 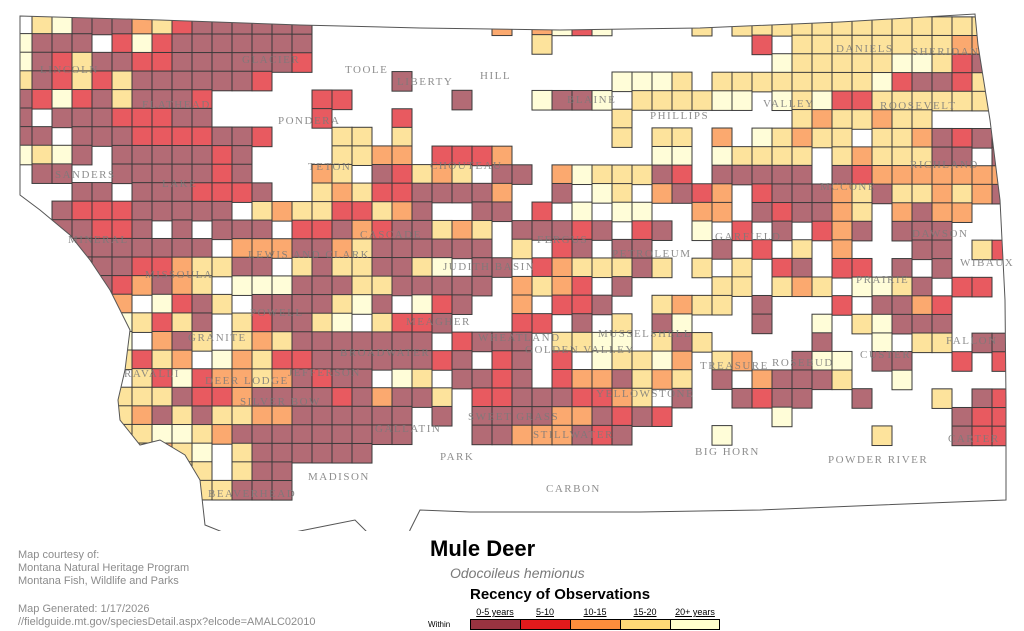 I want to click on county-label: CASCADE, so click(x=391, y=235).